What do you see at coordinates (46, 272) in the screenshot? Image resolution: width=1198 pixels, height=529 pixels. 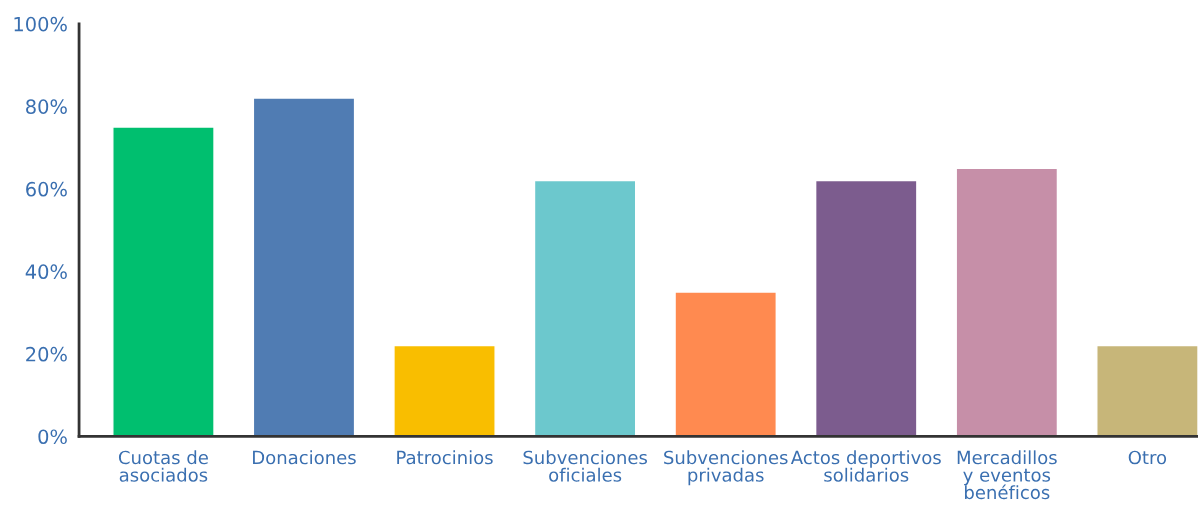 I see `y-tick-label: 40%` at bounding box center [46, 272].